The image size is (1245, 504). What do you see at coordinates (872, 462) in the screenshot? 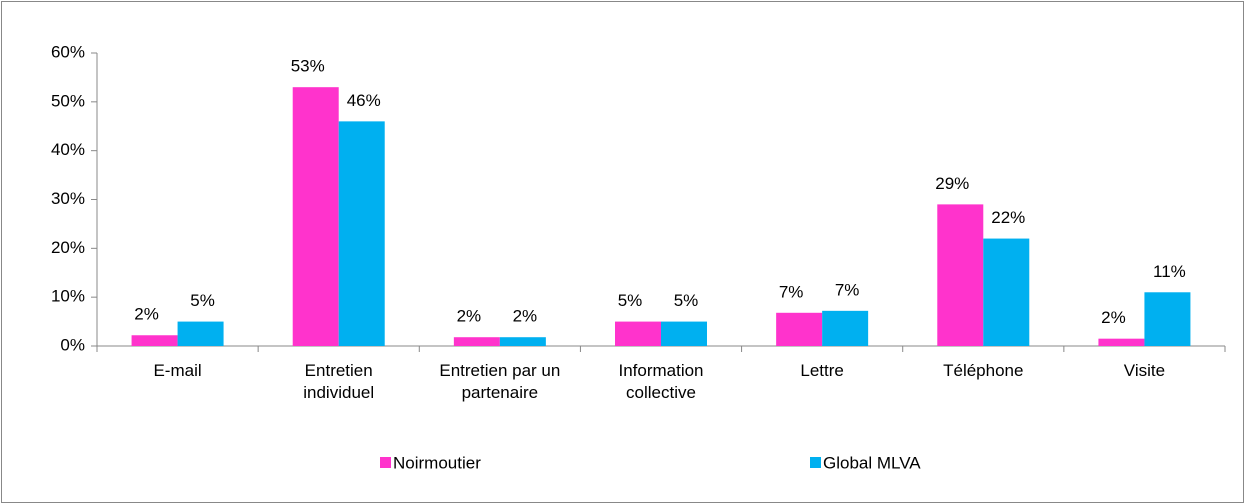
I see `legend-label: Global MLVA` at bounding box center [872, 462].